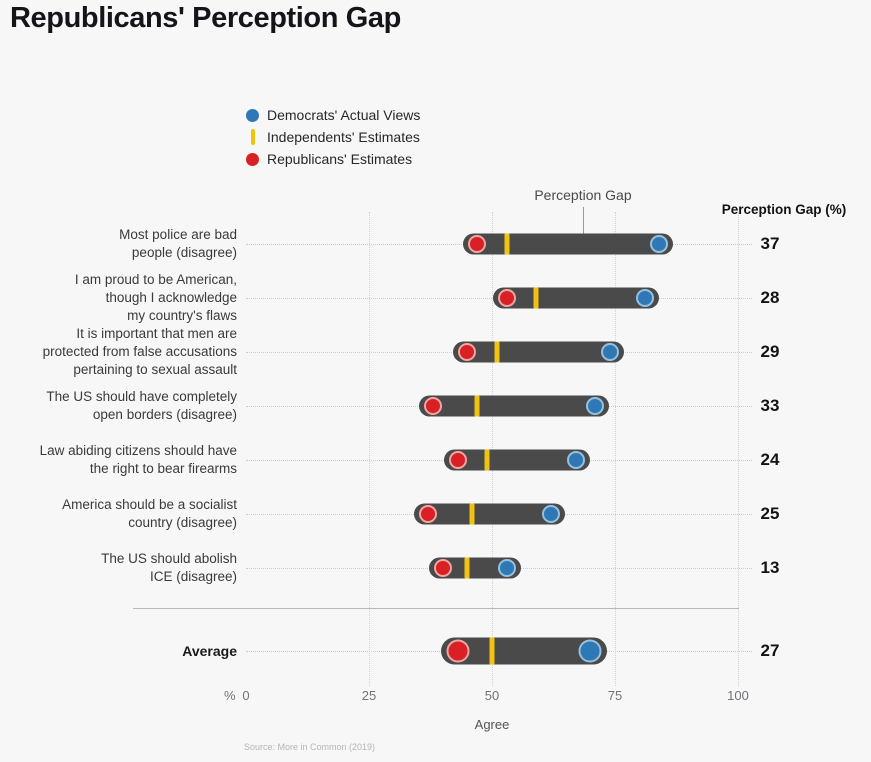 Image resolution: width=871 pixels, height=762 pixels. What do you see at coordinates (178, 234) in the screenshot?
I see `row-label-line: Most police are bad` at bounding box center [178, 234].